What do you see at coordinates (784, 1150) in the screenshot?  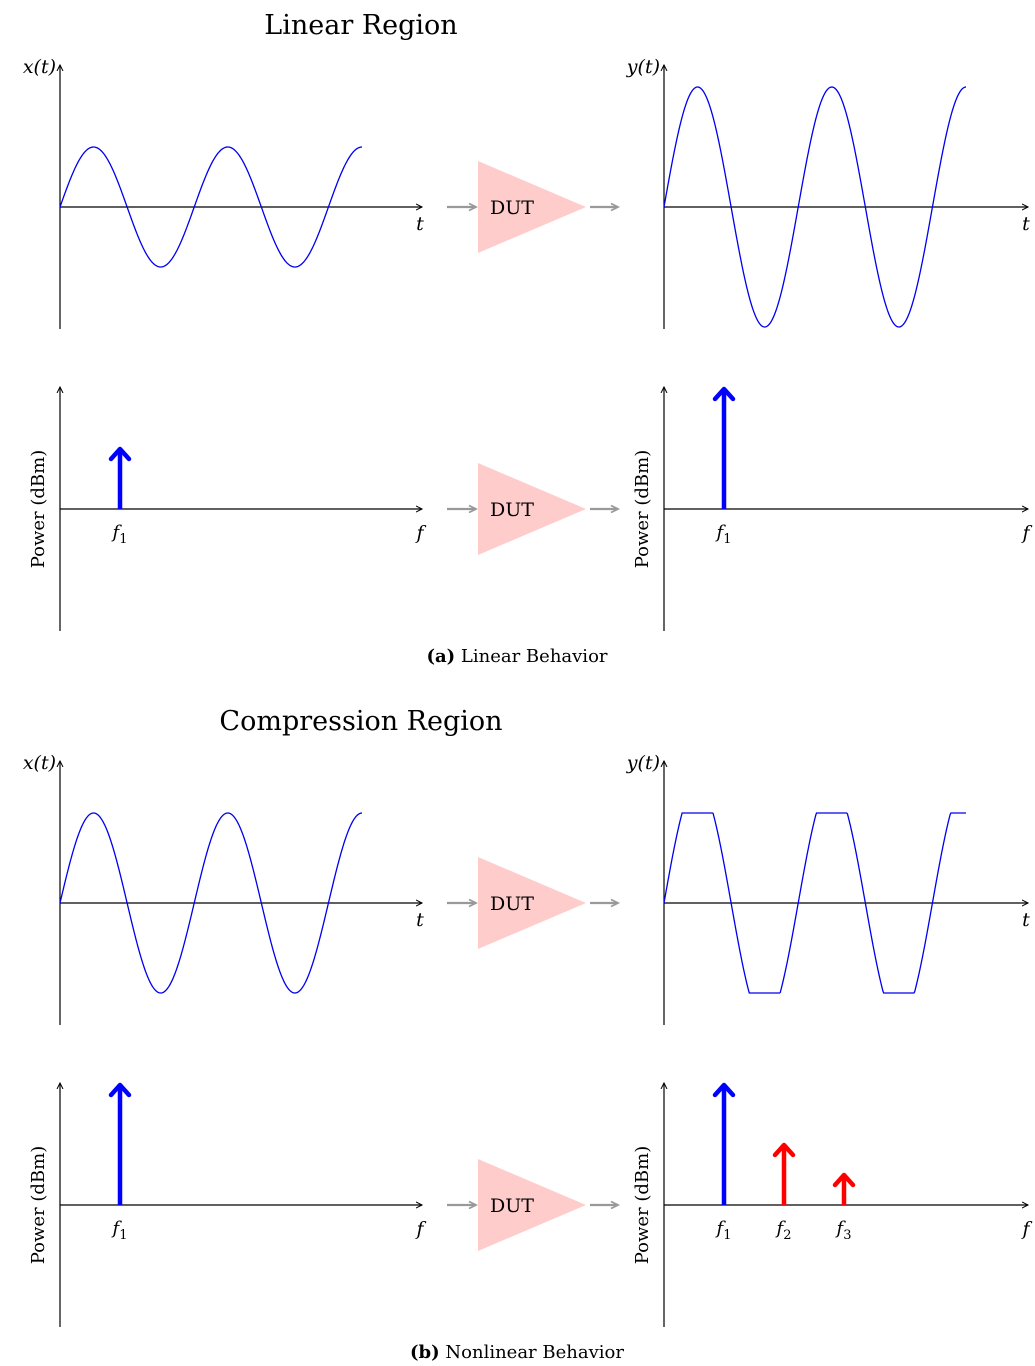 I see `output-spectrum-tone-f2-head` at bounding box center [784, 1150].